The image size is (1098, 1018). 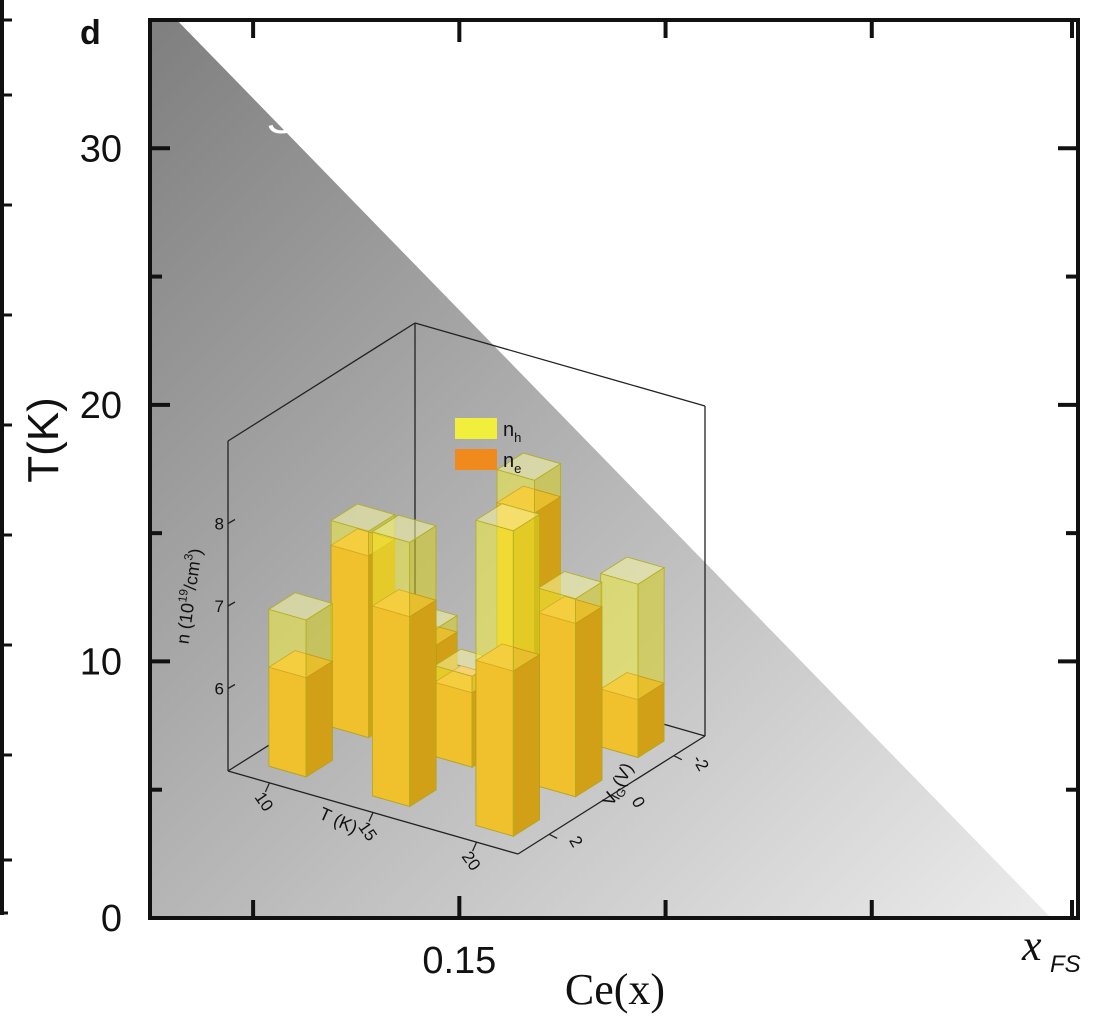 I want to click on y-tick-label: 20, so click(x=101, y=406).